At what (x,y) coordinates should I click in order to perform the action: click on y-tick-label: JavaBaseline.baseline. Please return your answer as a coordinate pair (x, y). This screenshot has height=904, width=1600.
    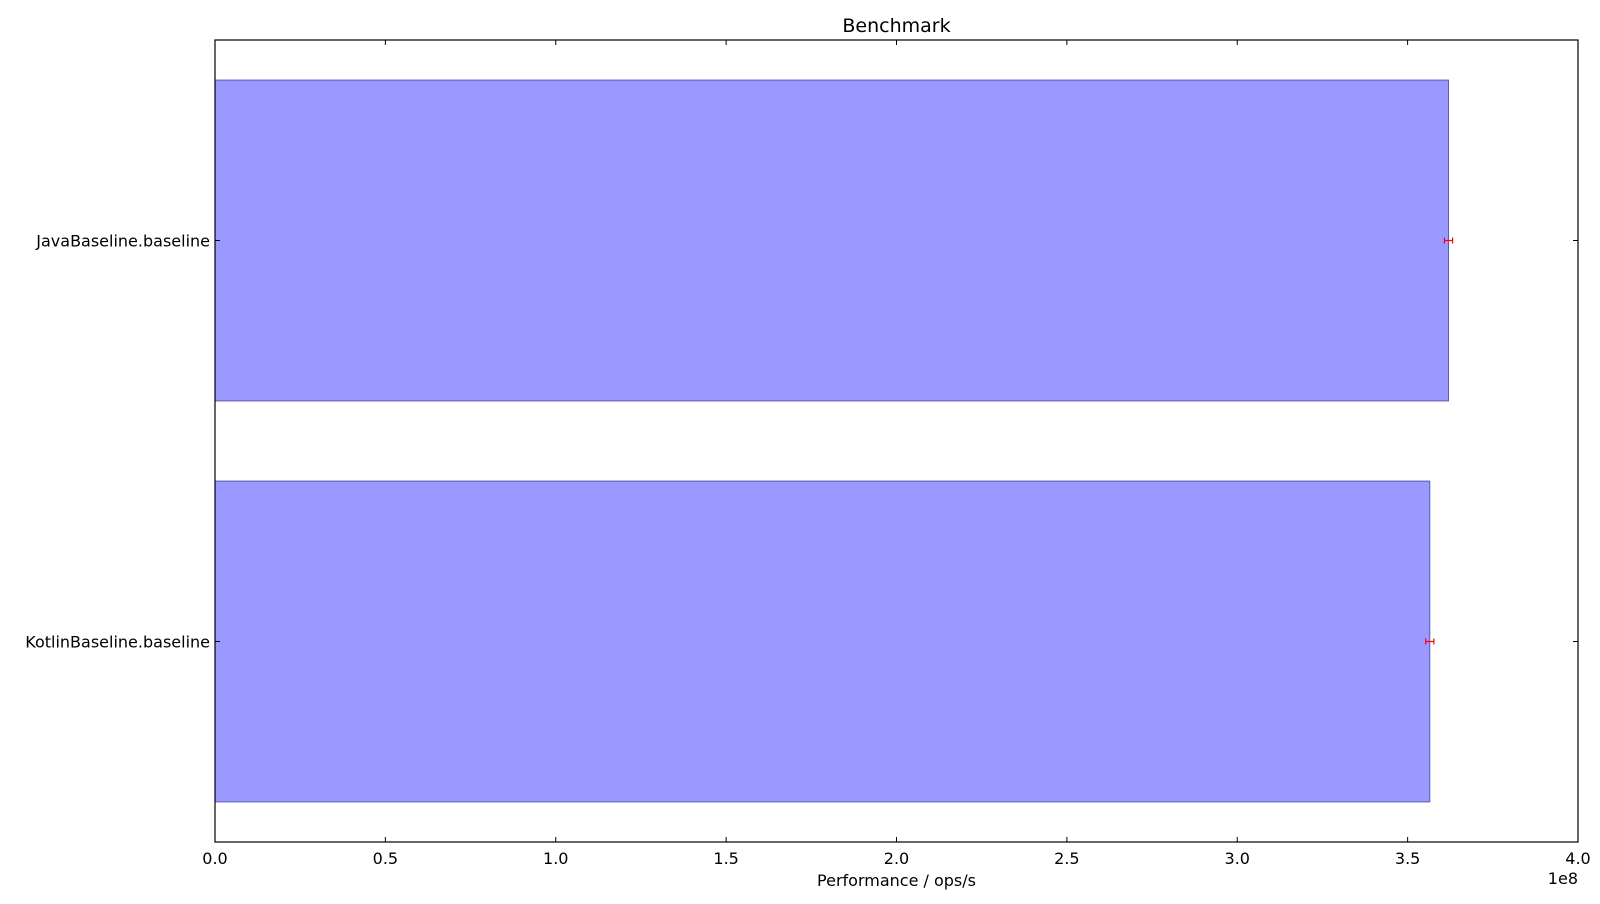
    Looking at the image, I should click on (122, 241).